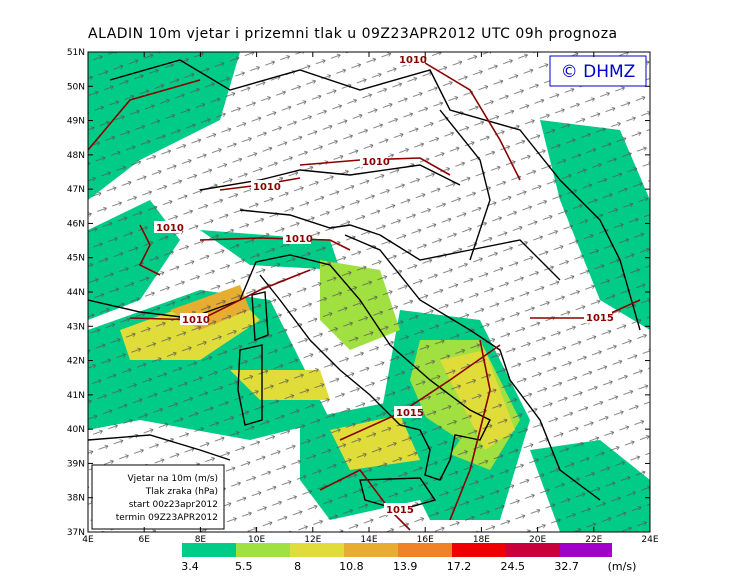  Describe the element at coordinates (566, 566) in the screenshot. I see `colorbar-label: 32.7` at that location.